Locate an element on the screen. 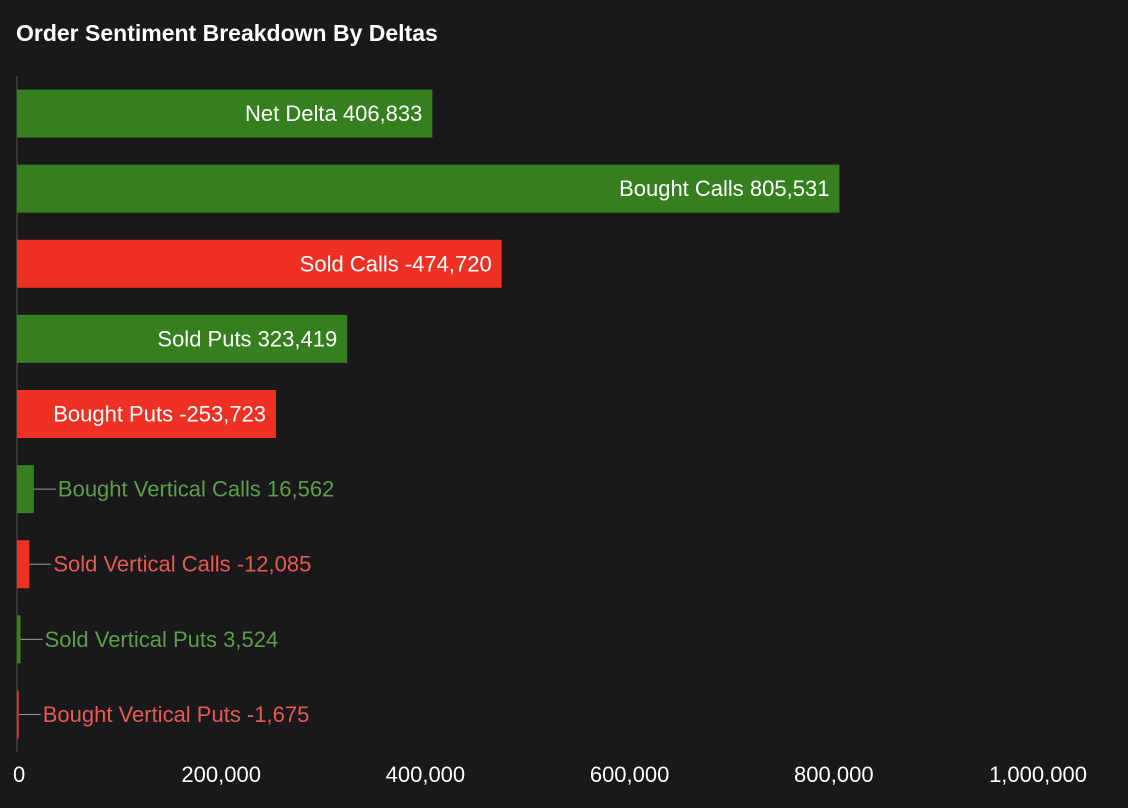  bar-label: Sold Calls -474,720 is located at coordinates (396, 263).